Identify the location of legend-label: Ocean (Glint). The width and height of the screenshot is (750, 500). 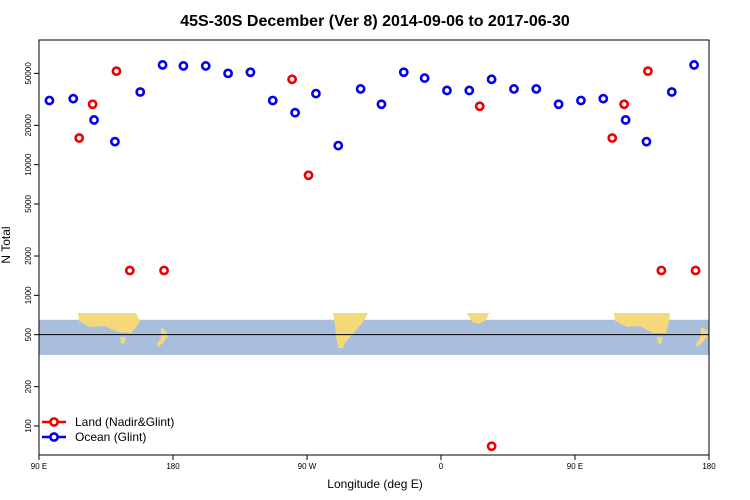
(110, 437).